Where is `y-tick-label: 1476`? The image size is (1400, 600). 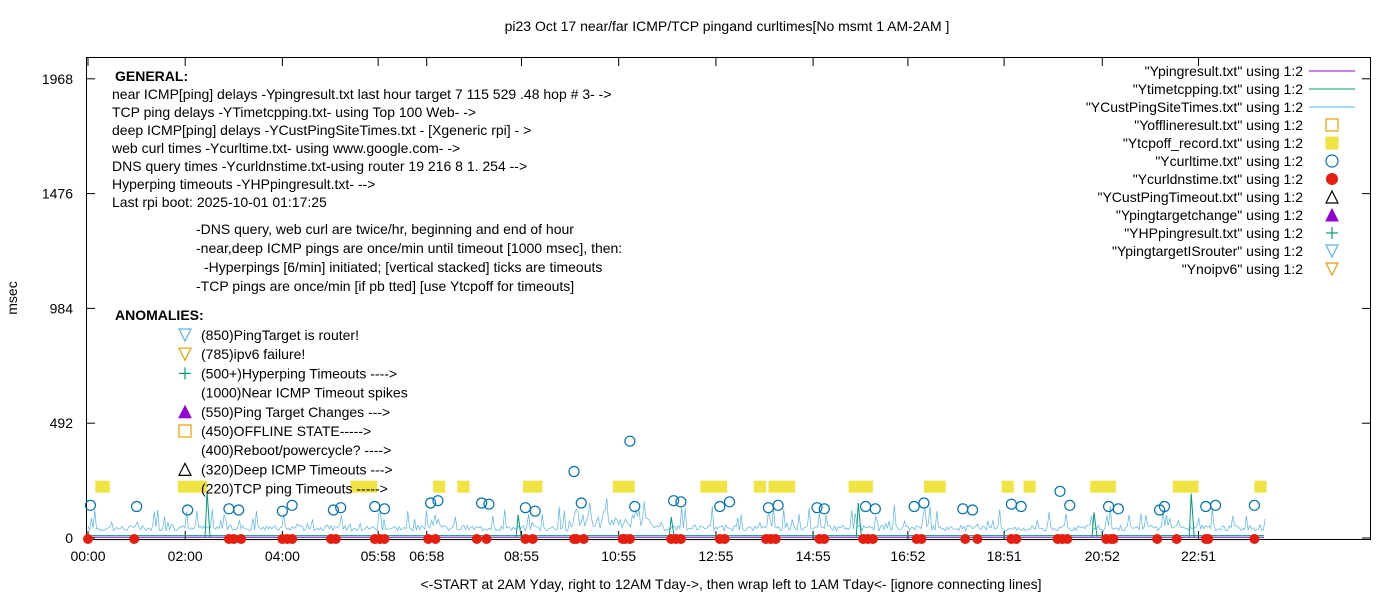
y-tick-label: 1476 is located at coordinates (57, 194).